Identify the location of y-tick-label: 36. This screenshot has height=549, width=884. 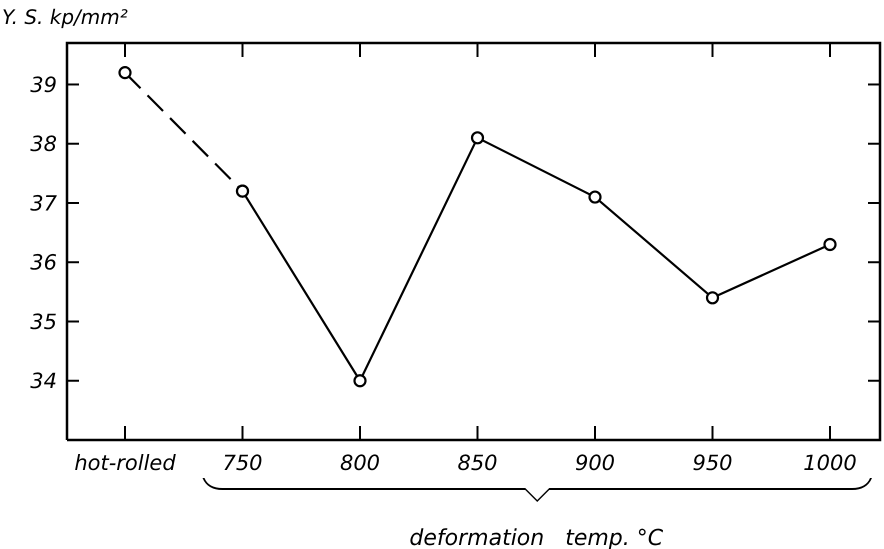
(43, 262).